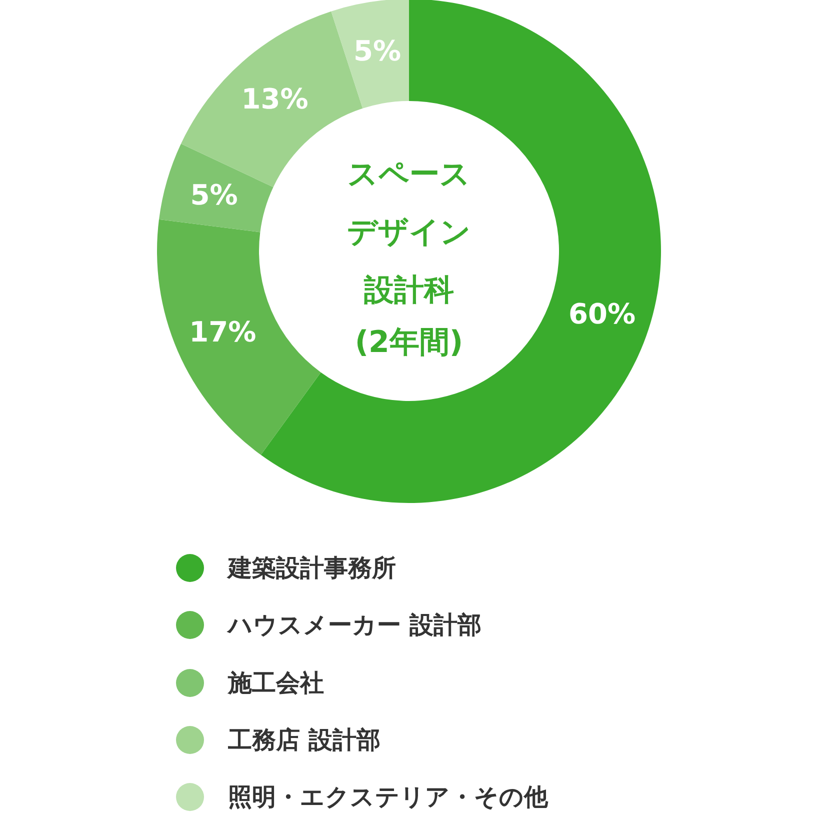  Describe the element at coordinates (276, 683) in the screenshot. I see `legend-label: 施工会社` at that location.